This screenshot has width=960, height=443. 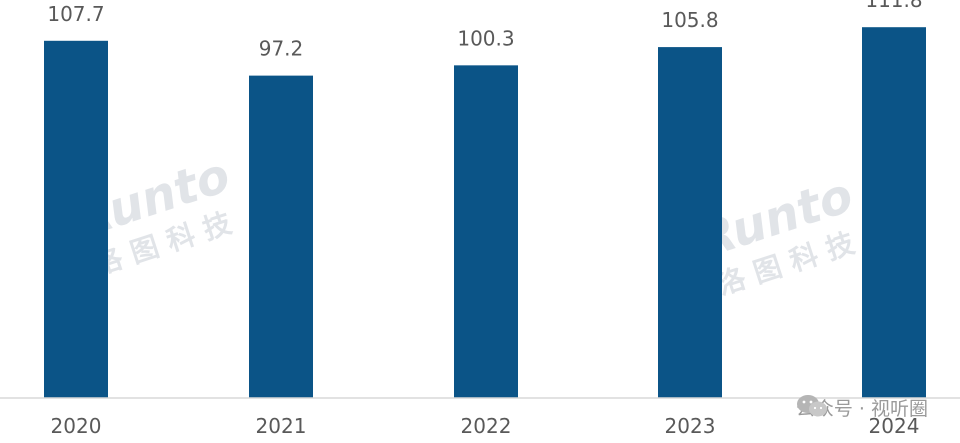 I want to click on x-tick-label-2020: 2020, so click(x=76, y=426).